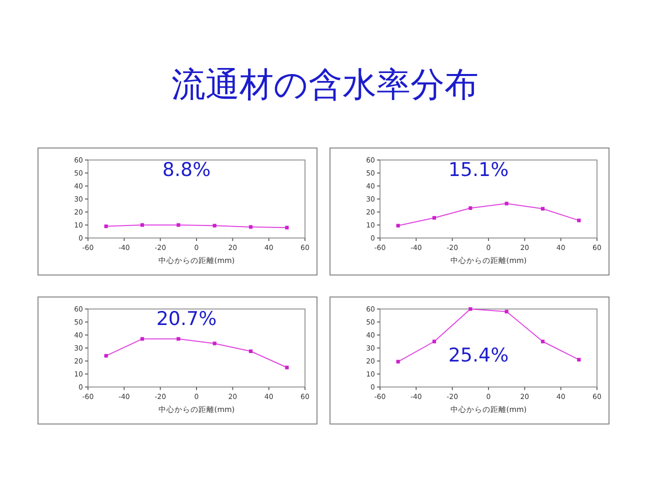 The height and width of the screenshot is (487, 650). Describe the element at coordinates (478, 355) in the screenshot. I see `annotation: 25.4%` at that location.